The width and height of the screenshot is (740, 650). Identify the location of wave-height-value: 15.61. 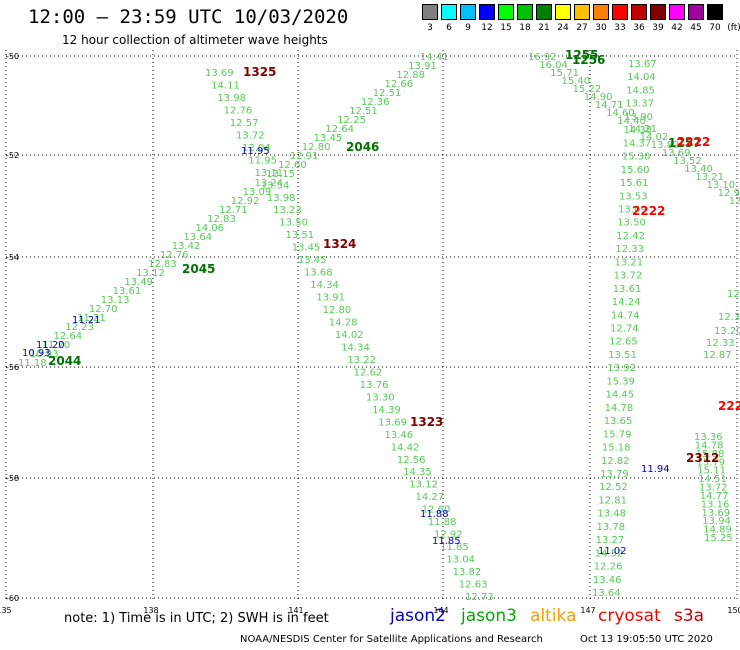
(634, 183).